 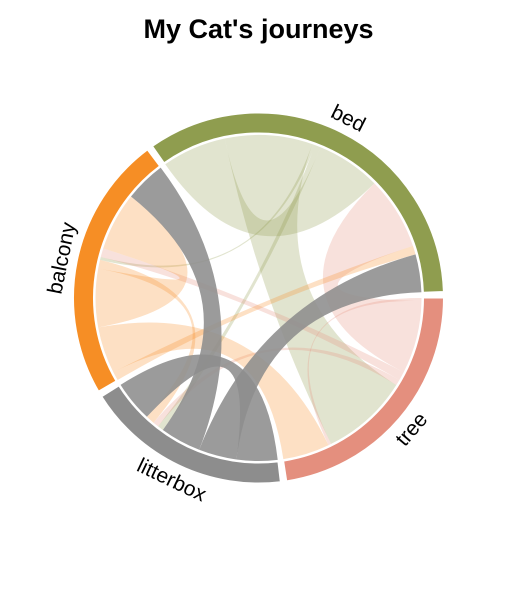 What do you see at coordinates (270, 187) in the screenshot?
I see `chord-link-bed-to-bed` at bounding box center [270, 187].